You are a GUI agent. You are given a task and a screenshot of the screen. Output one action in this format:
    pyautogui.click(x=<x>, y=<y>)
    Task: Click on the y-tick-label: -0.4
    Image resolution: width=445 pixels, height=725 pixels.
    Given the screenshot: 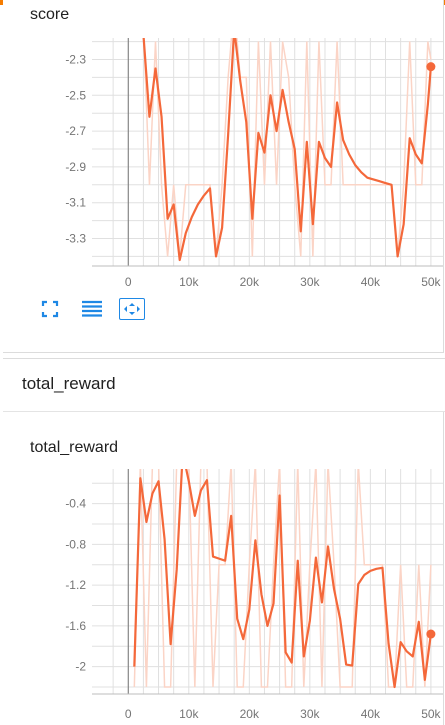 What is the action you would take?
    pyautogui.click(x=75, y=504)
    